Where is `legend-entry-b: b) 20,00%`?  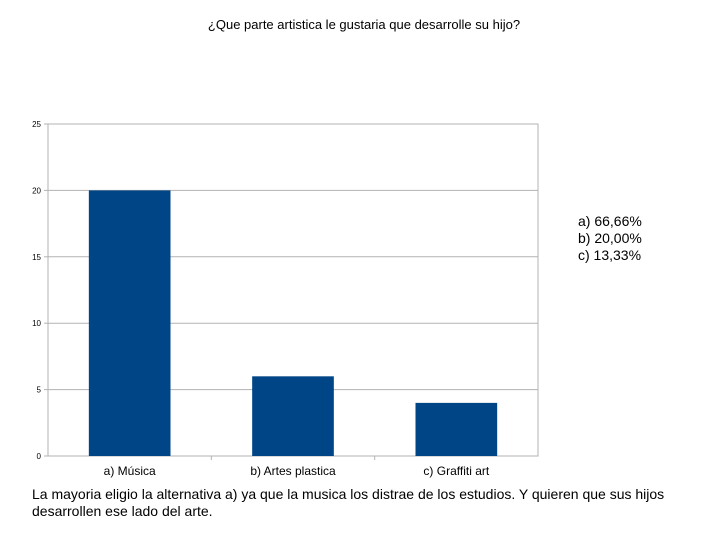 legend-entry-b: b) 20,00% is located at coordinates (610, 238).